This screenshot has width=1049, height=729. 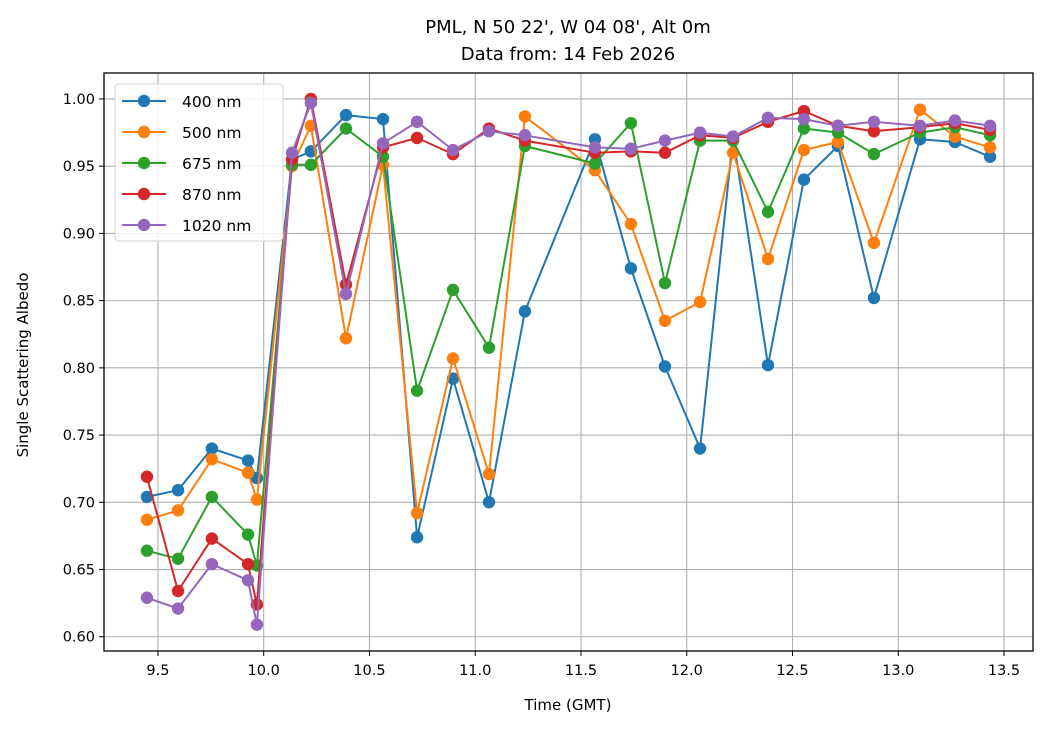 I want to click on legend-box, so click(x=199, y=162).